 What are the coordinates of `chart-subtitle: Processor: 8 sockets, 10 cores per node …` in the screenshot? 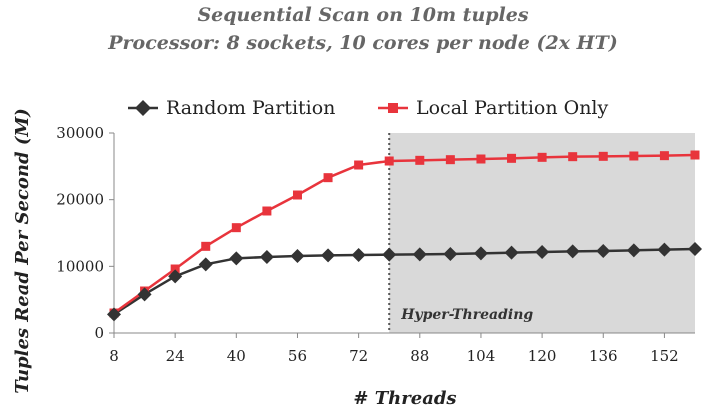 It's located at (362, 43).